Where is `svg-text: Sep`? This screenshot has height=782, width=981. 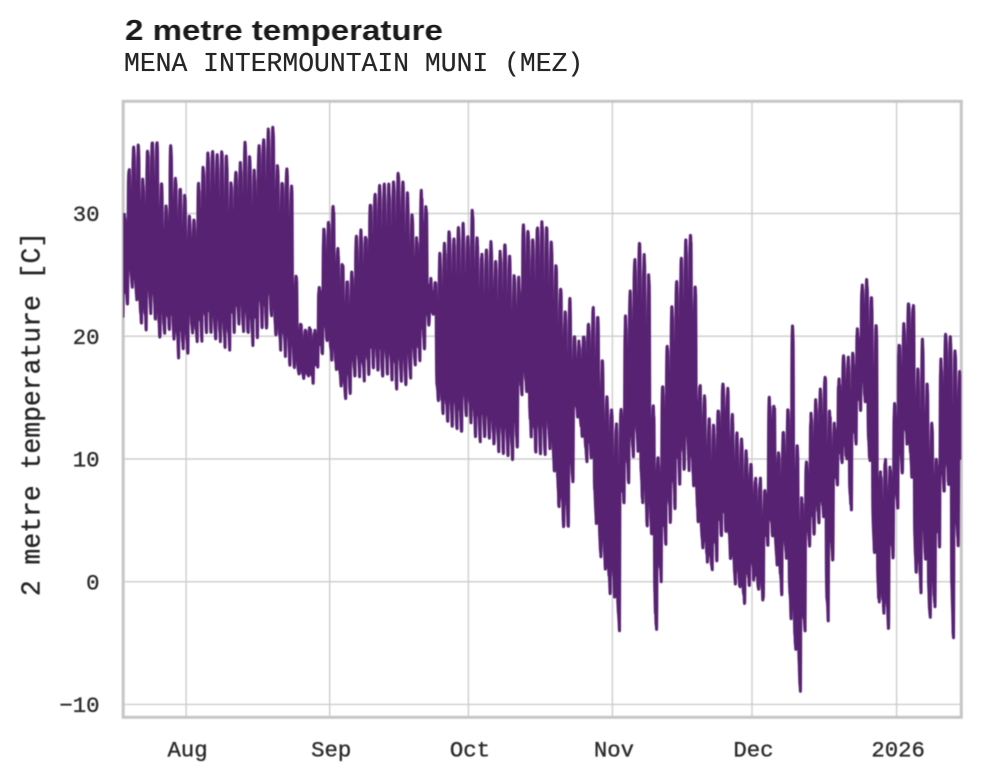 svg-text: Sep is located at coordinates (331, 750).